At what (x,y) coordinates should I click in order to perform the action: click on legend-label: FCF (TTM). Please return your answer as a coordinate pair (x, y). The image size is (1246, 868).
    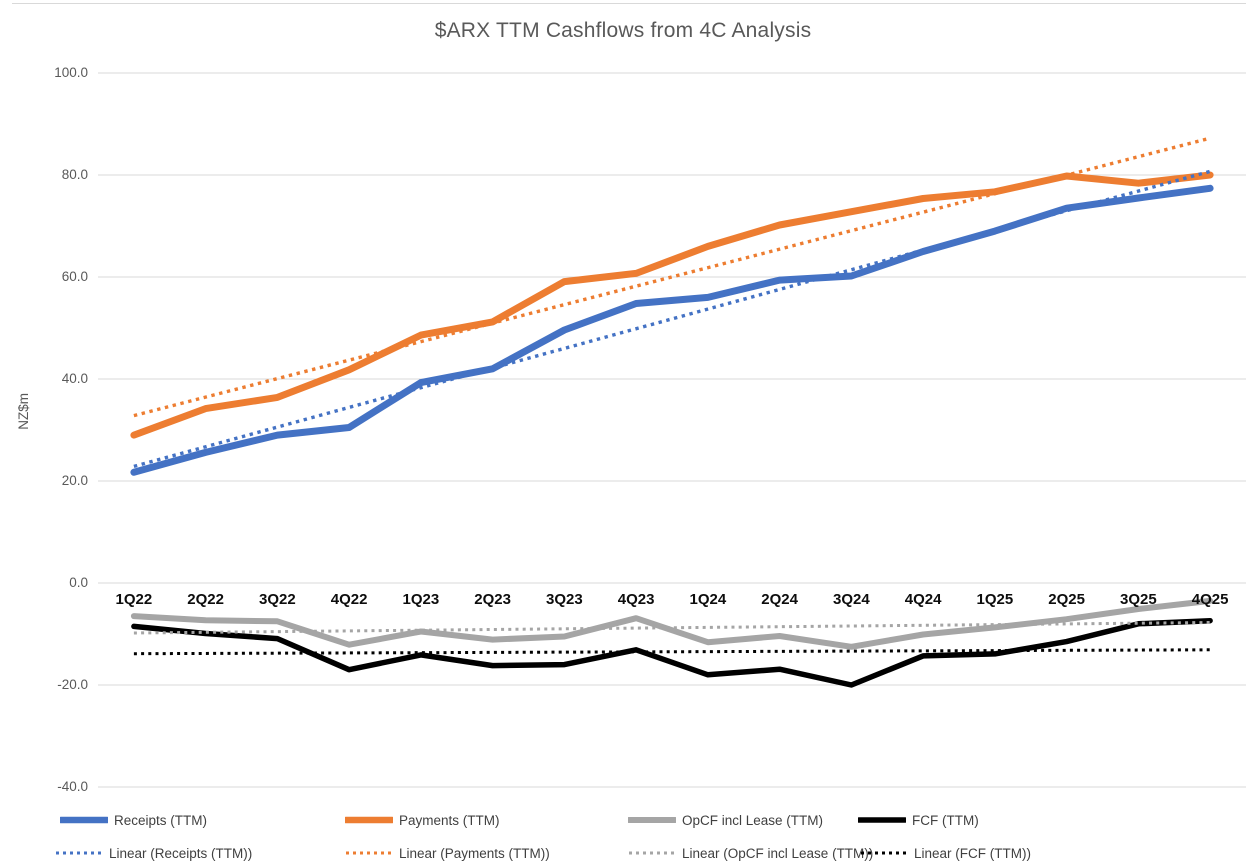
    Looking at the image, I should click on (945, 820).